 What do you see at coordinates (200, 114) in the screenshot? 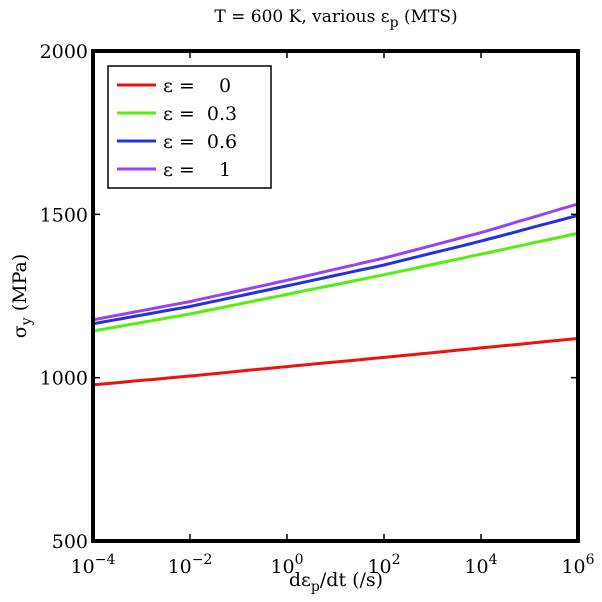
I see `legend-label-1: ε = 0.3` at bounding box center [200, 114].